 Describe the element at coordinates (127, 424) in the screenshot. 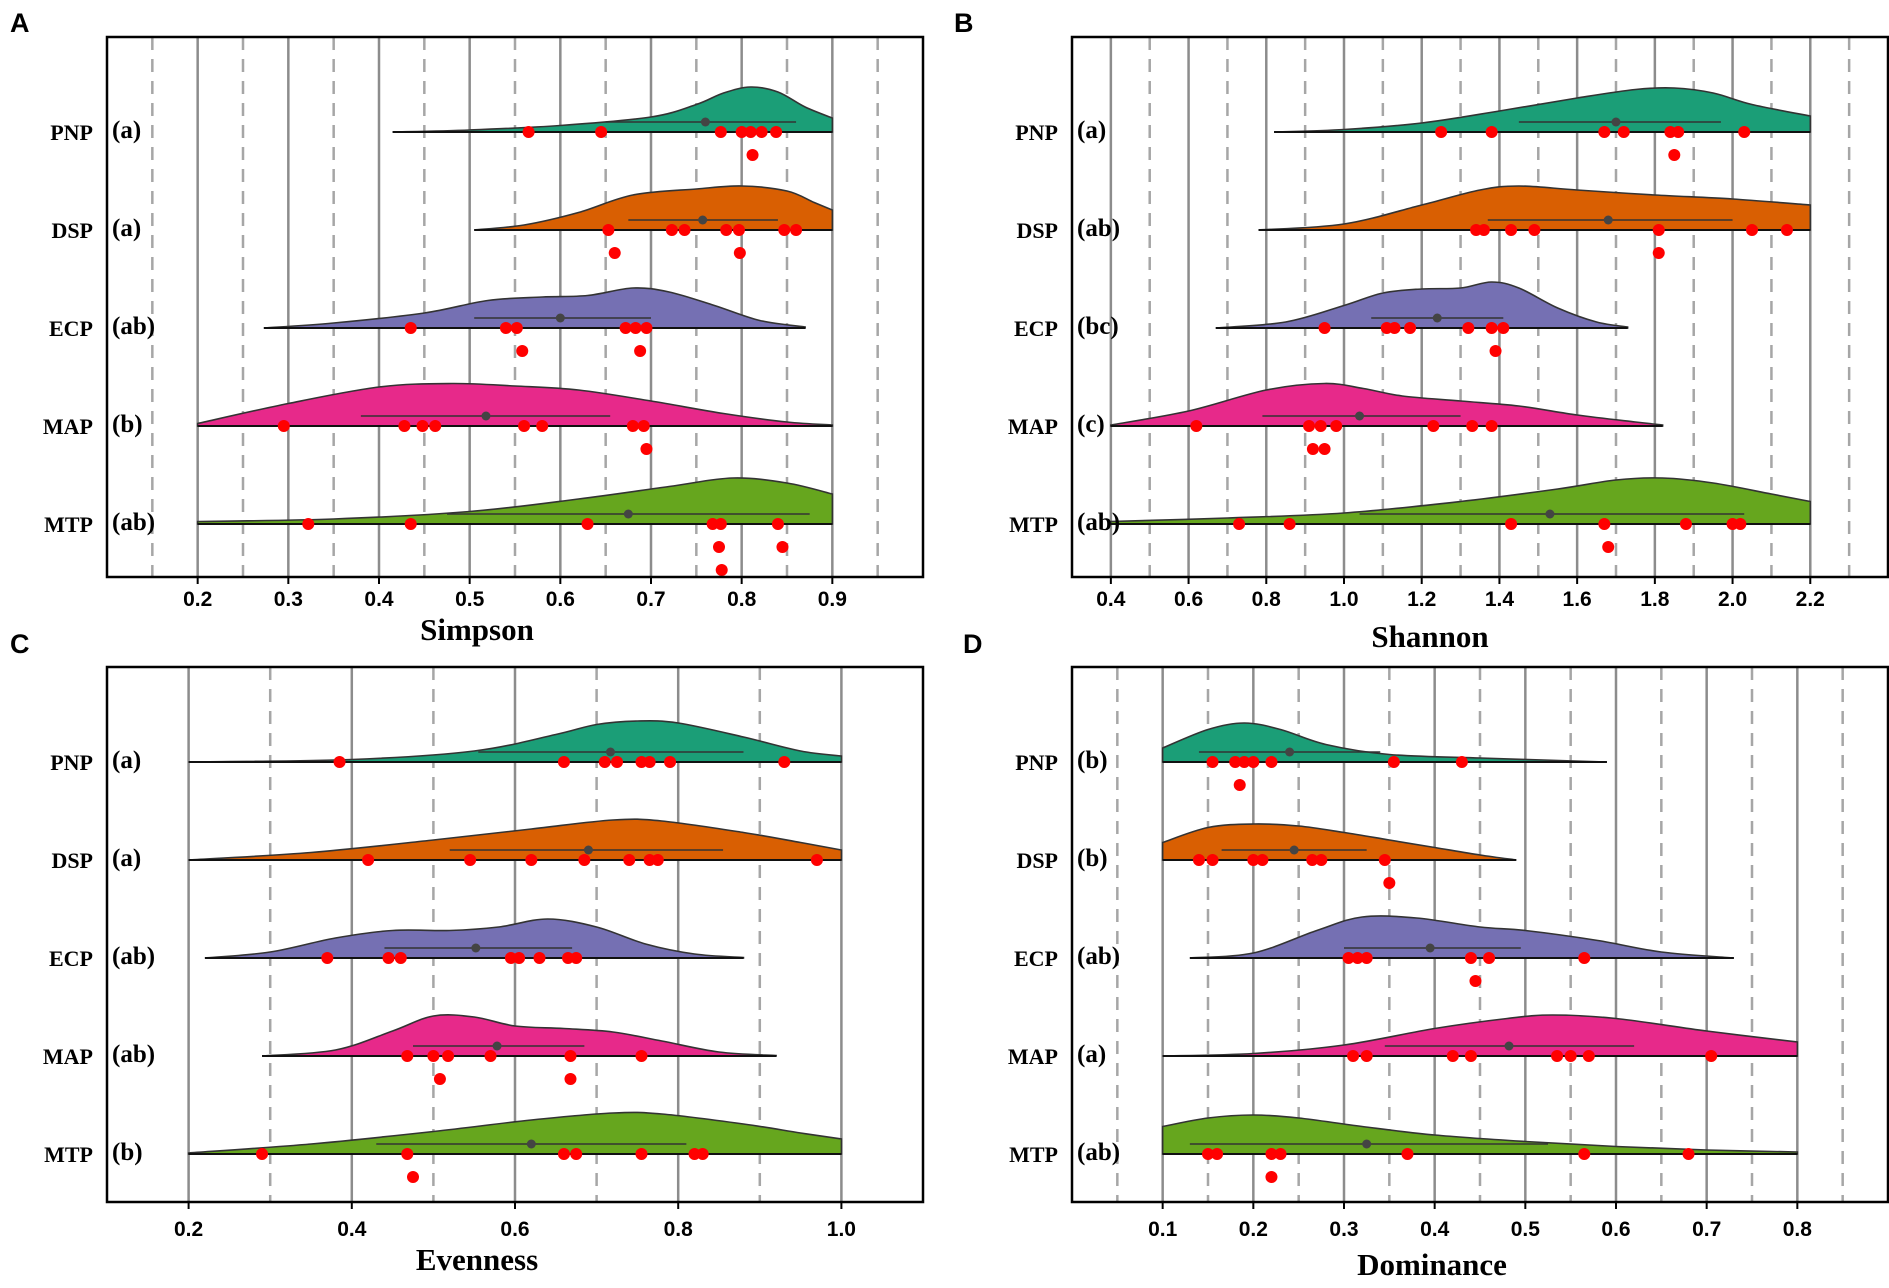

I see `significance-letter: (b)` at that location.